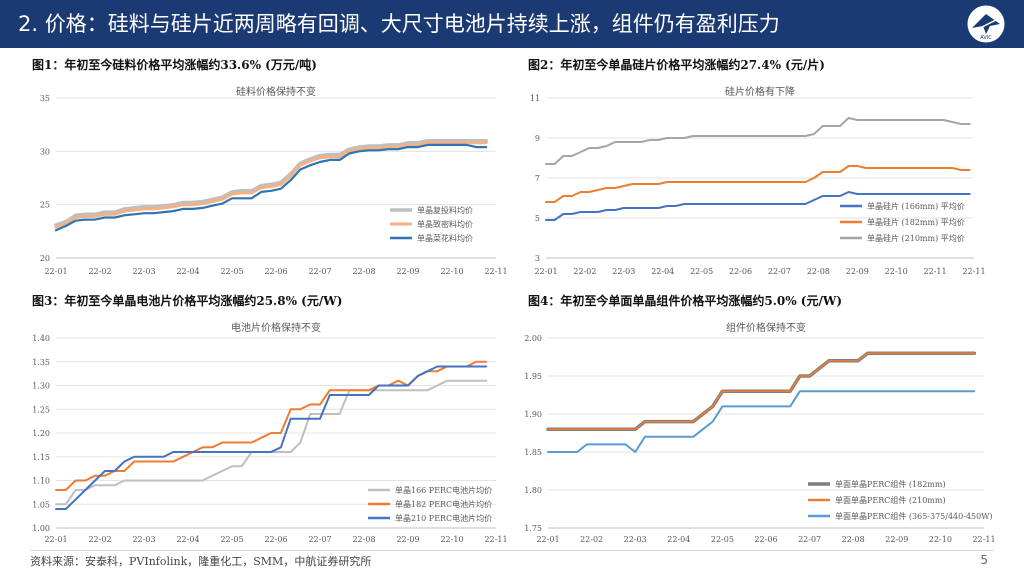 The height and width of the screenshot is (576, 1024). I want to click on figure-4-caption: 图4：年初至今单面单晶组件价格平均涨幅约5.0% (元/W), so click(685, 301).